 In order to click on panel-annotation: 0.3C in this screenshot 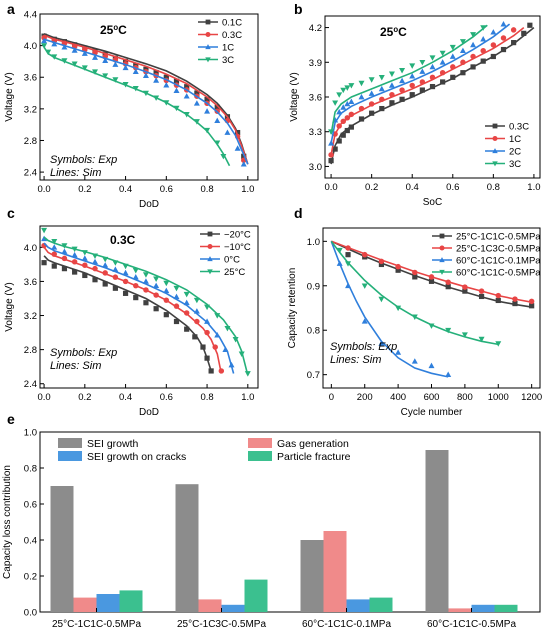, I will do `click(123, 240)`.